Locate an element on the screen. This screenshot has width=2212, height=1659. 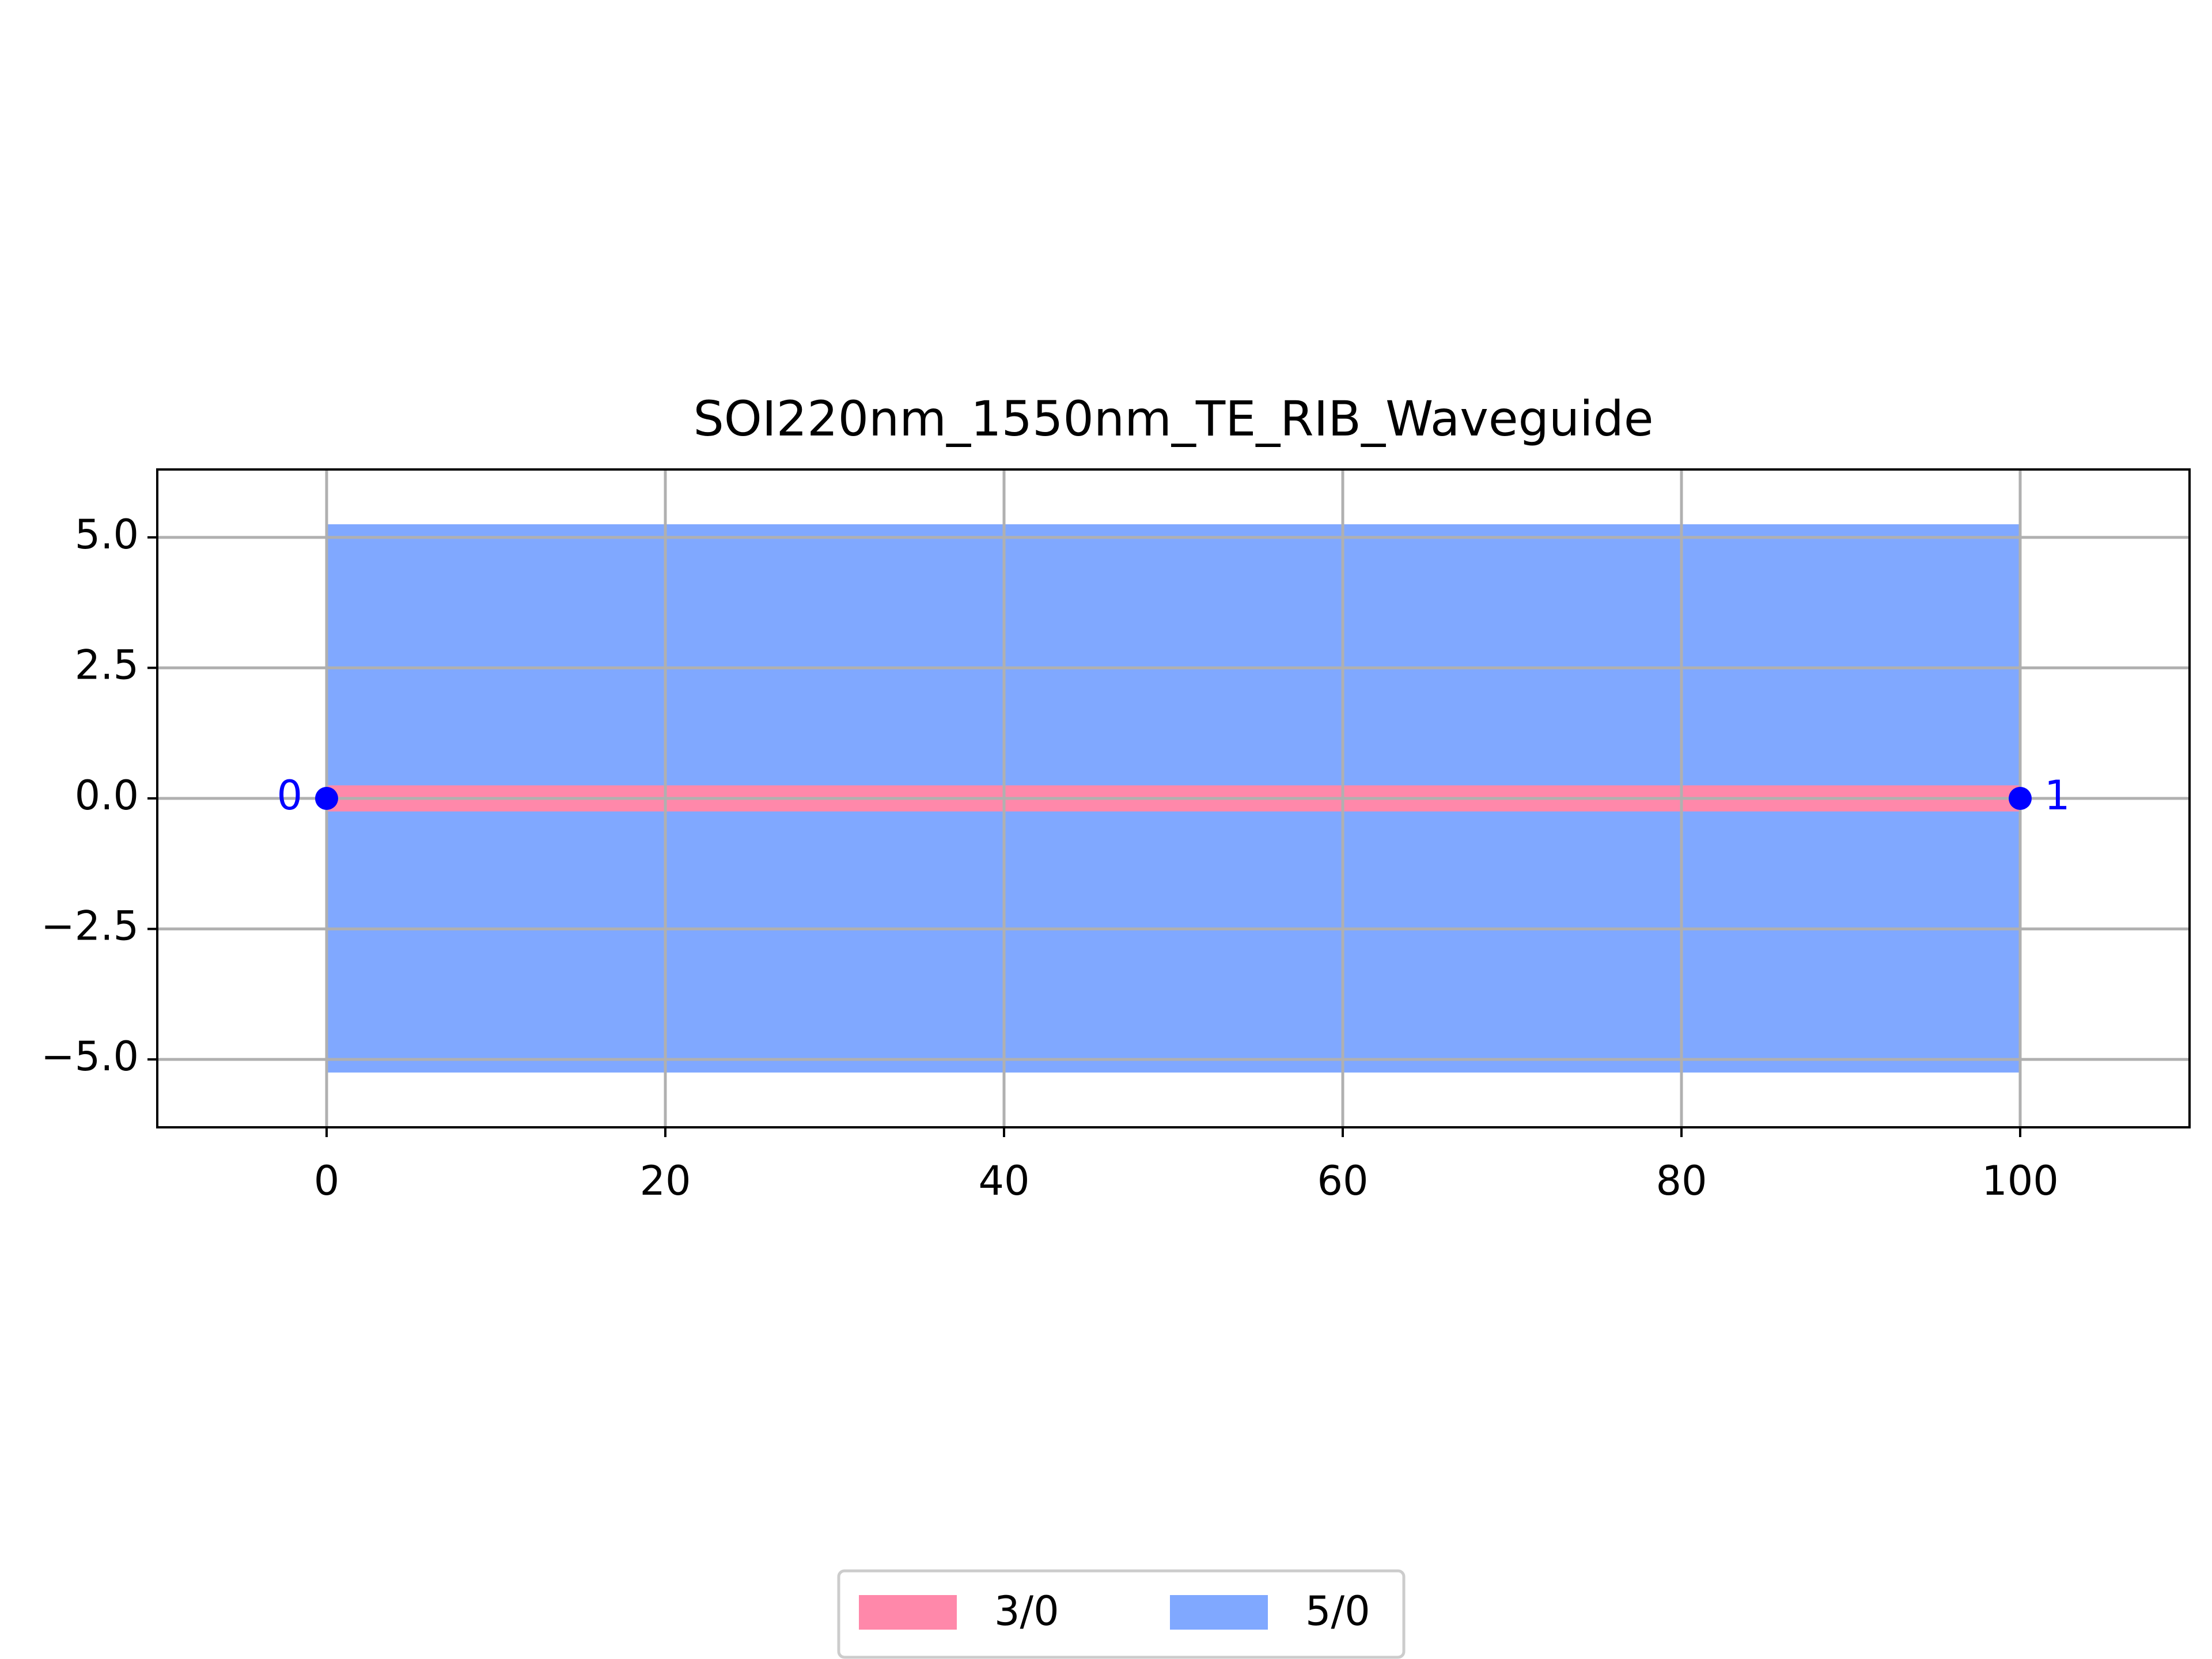
y-tick-label: 2.5 is located at coordinates (107, 664).